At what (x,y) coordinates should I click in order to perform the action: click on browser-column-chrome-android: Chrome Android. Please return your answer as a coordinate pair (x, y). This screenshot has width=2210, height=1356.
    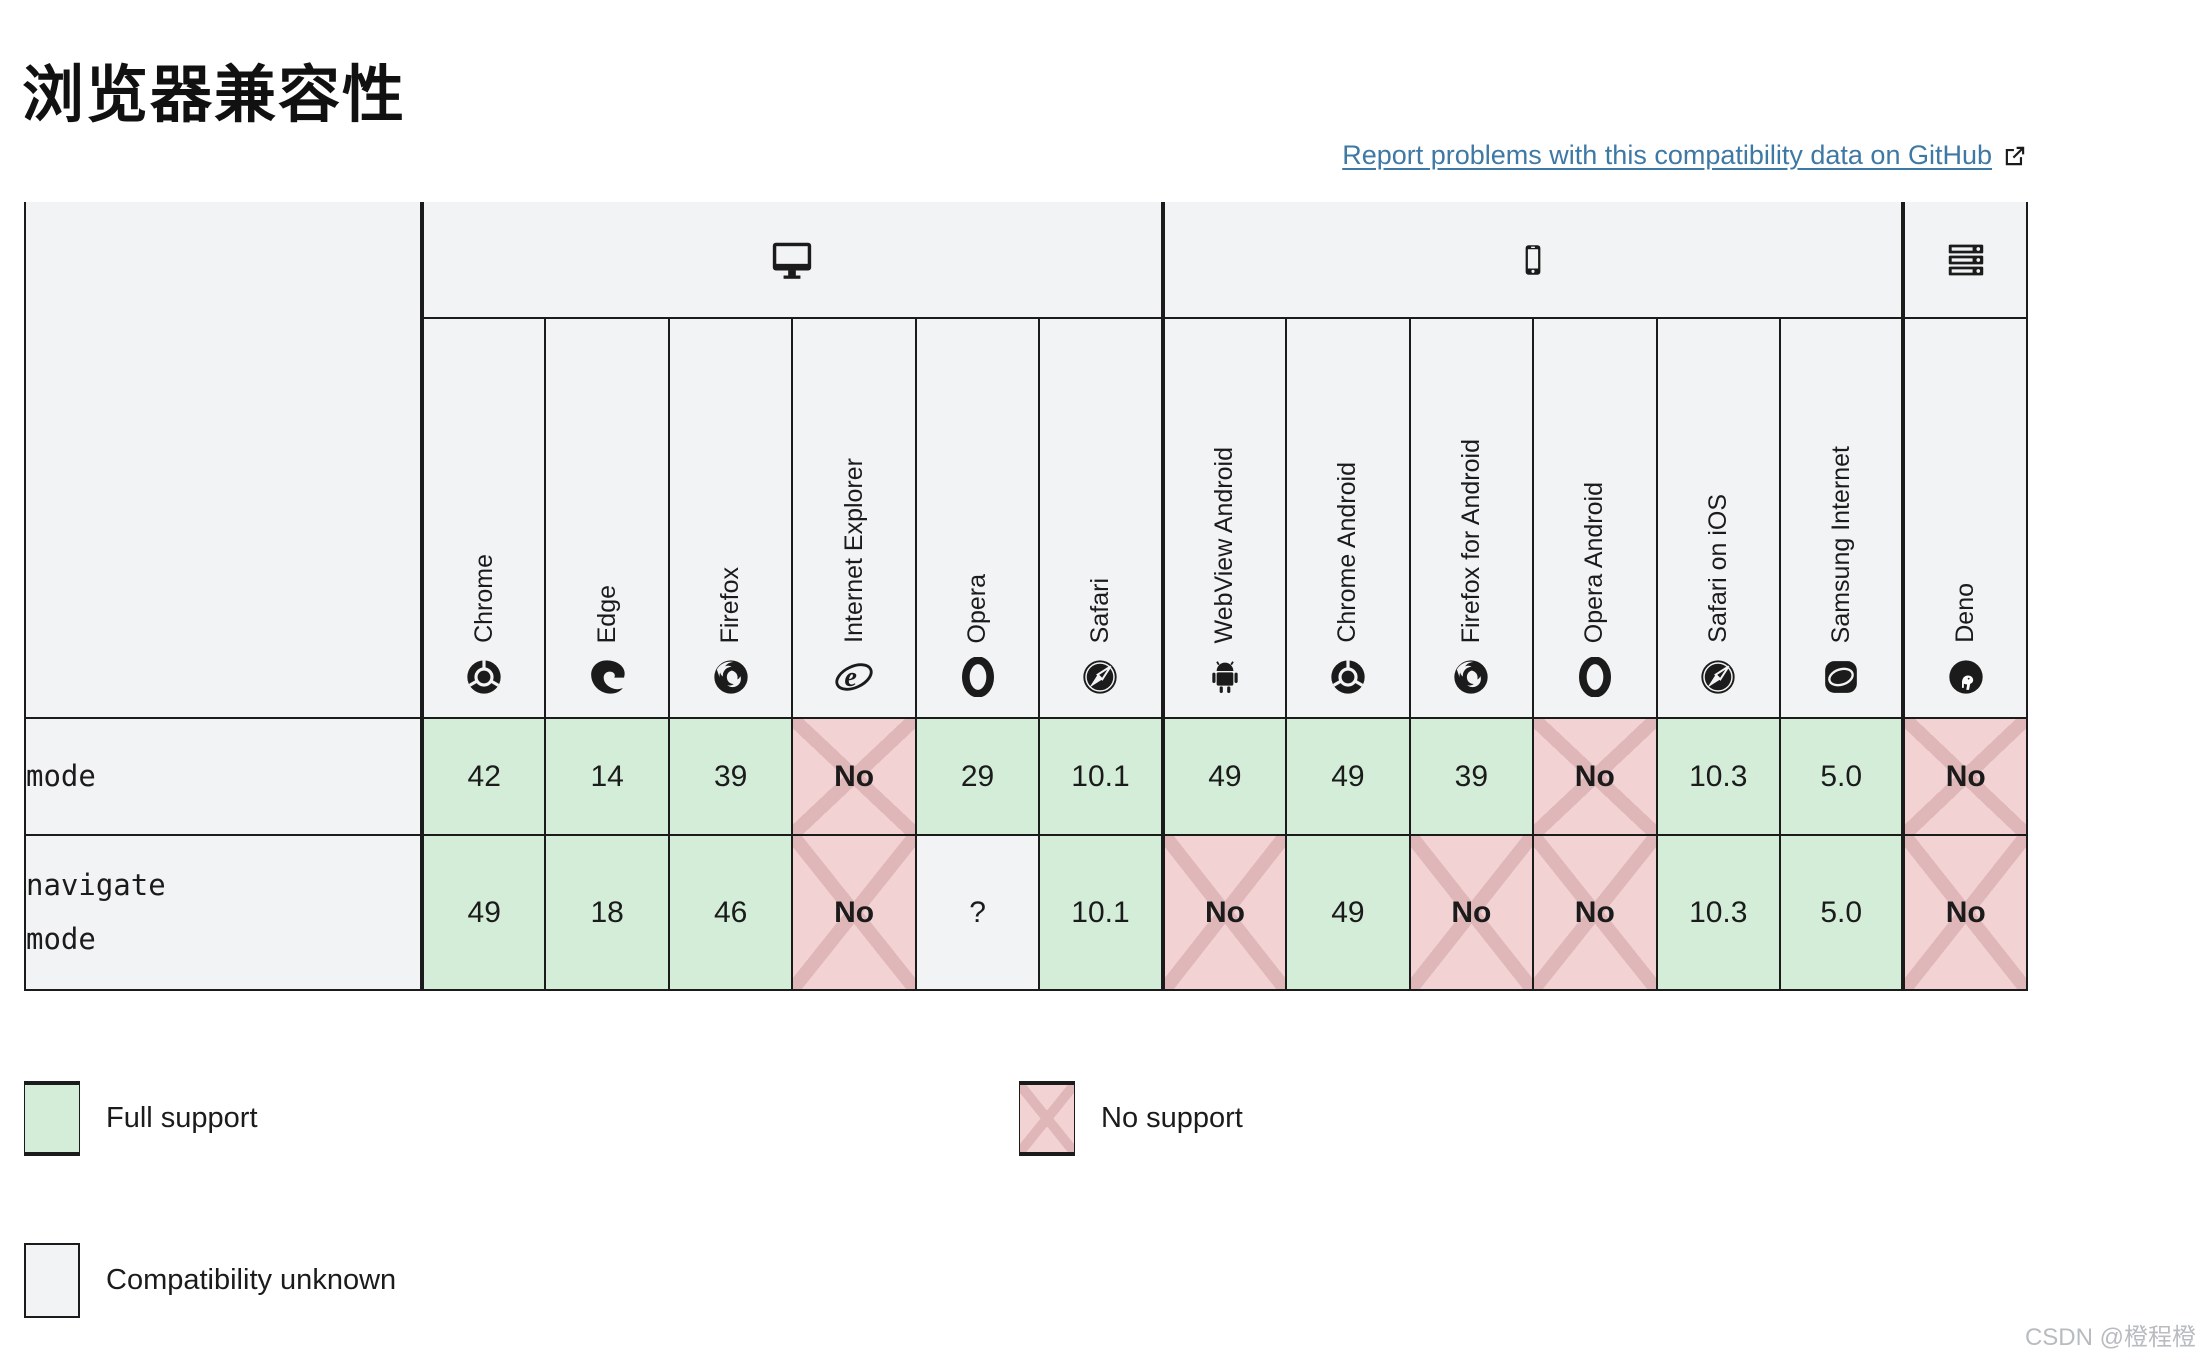
    Looking at the image, I should click on (1348, 518).